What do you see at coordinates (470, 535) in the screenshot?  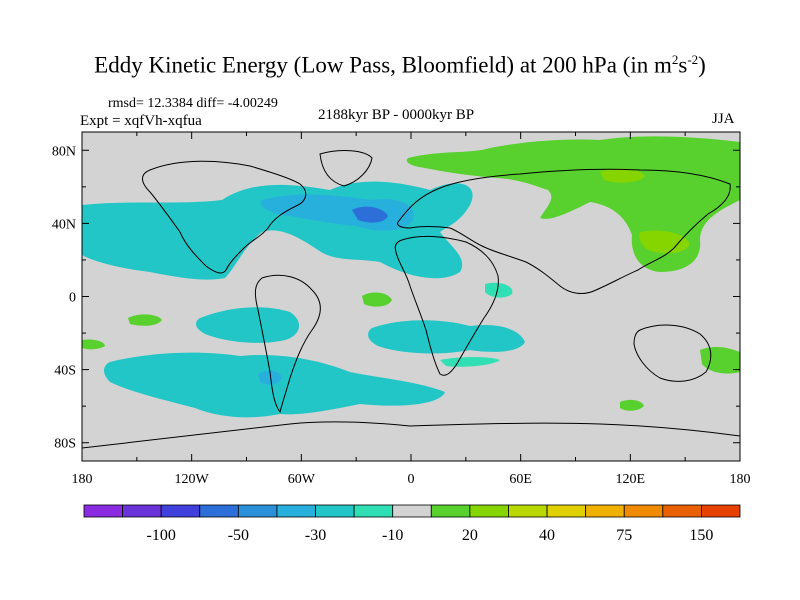 I see `colorbar-label: 20` at bounding box center [470, 535].